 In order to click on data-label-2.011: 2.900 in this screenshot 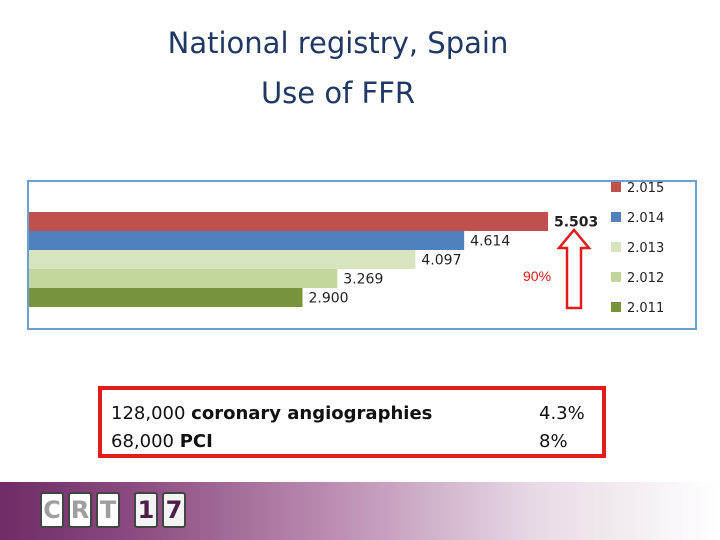, I will do `click(329, 299)`.